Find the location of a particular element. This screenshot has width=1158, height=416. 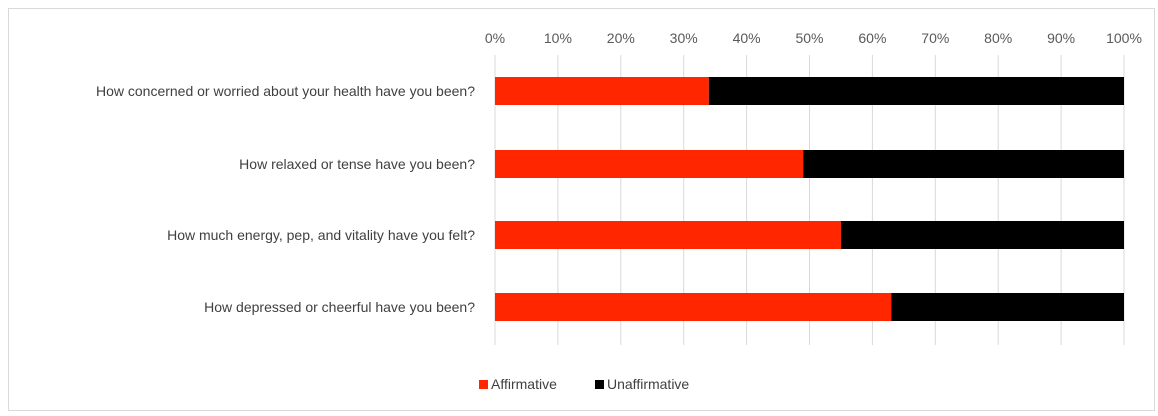

x-tick-label: 0% is located at coordinates (495, 38).